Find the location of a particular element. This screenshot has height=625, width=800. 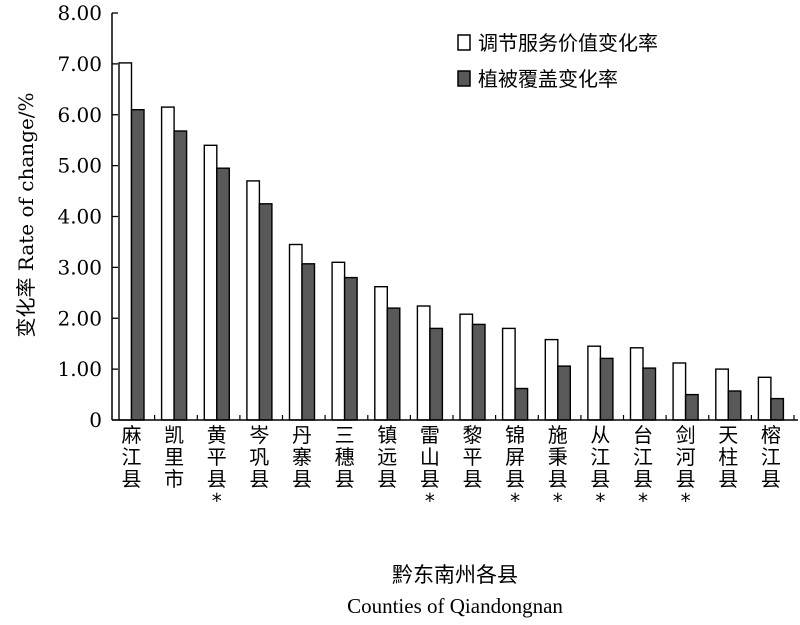

x-tick-label: 锦屏县* is located at coordinates (515, 468).